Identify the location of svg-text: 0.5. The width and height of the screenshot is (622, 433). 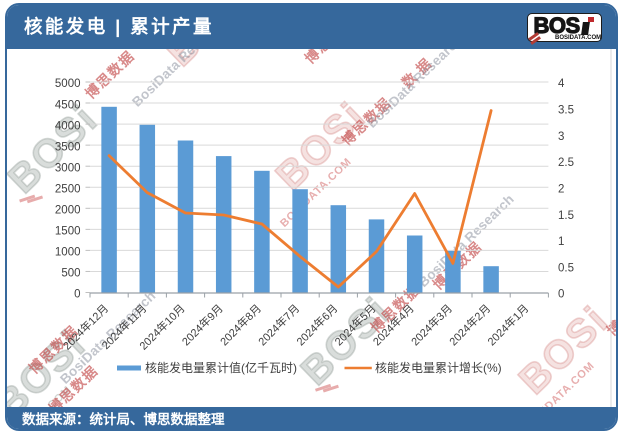
(566, 268).